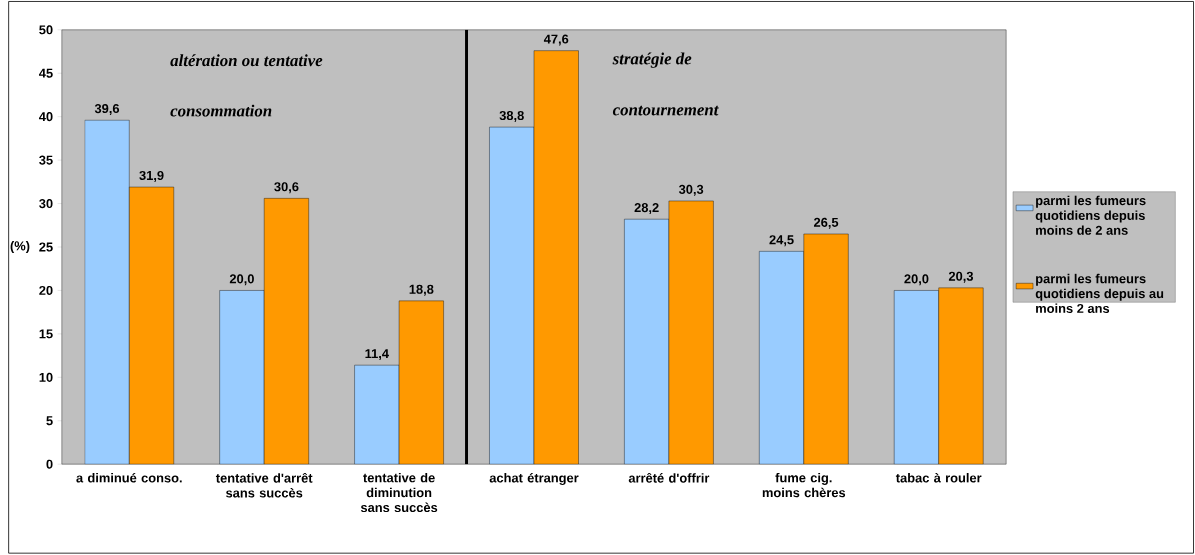 Image resolution: width=1195 pixels, height=555 pixels. Describe the element at coordinates (938, 478) in the screenshot. I see `x-tick-label: tabac à rouler` at that location.